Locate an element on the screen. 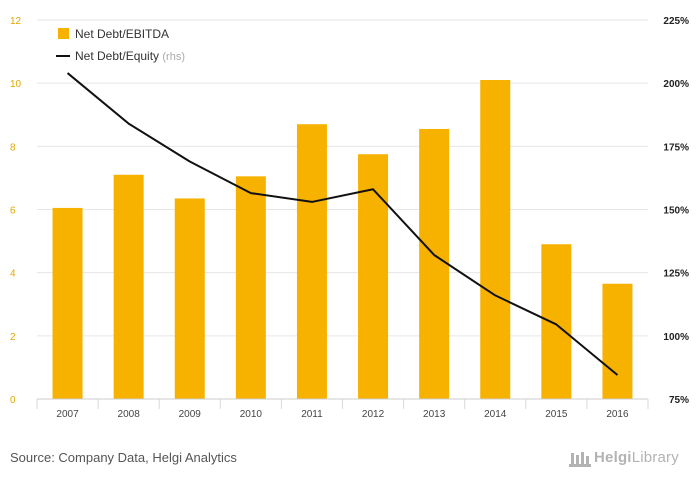 This screenshot has width=700, height=483. x-tick-label: 2014 is located at coordinates (495, 414).